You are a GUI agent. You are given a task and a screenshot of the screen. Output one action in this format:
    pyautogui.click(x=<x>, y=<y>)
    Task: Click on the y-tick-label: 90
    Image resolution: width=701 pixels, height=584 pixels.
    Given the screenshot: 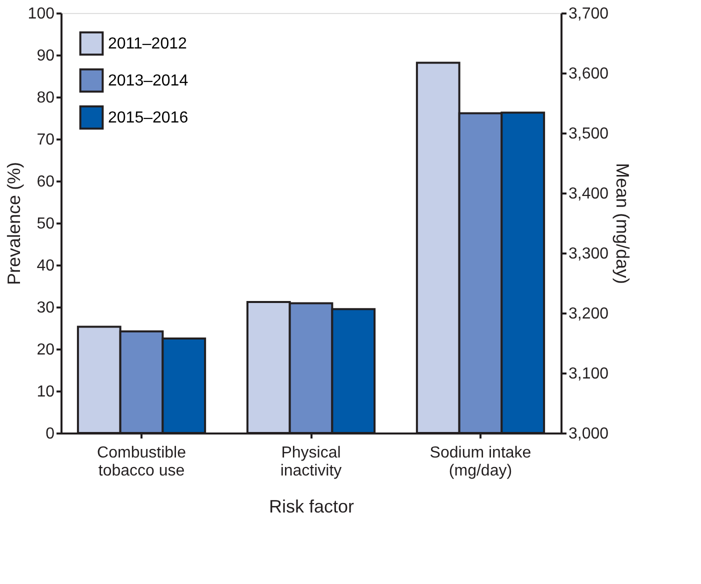 What is the action you would take?
    pyautogui.click(x=45, y=56)
    